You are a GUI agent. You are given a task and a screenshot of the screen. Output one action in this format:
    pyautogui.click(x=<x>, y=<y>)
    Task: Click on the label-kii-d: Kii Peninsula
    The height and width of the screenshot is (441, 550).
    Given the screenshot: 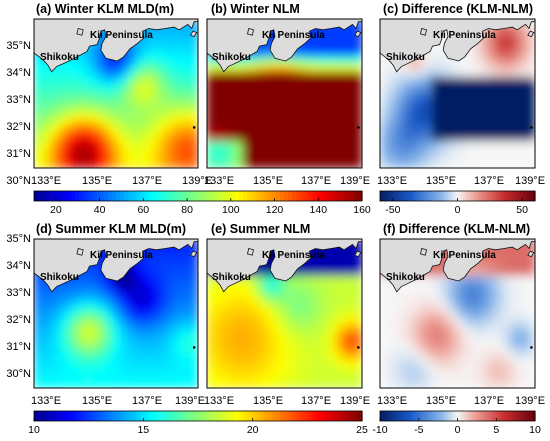 What is the action you would take?
    pyautogui.click(x=121, y=255)
    